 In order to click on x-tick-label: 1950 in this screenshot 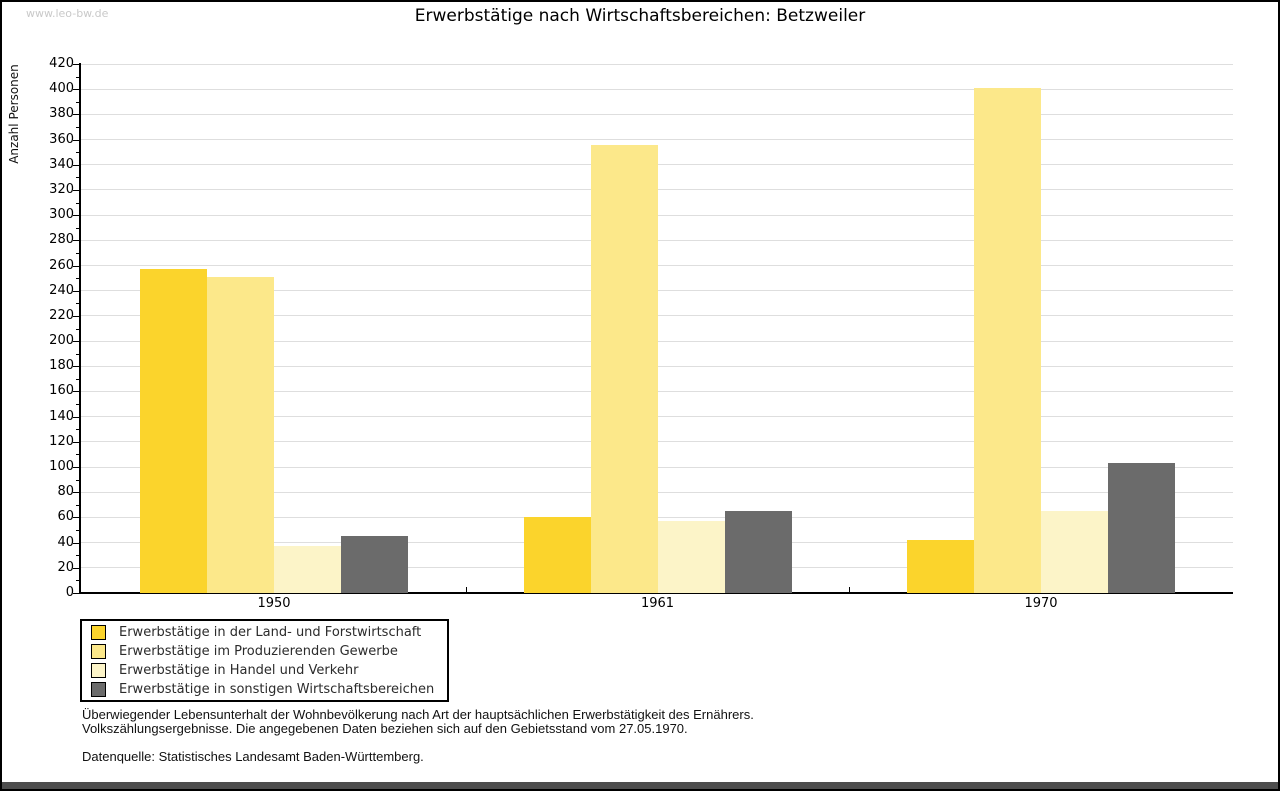, I will do `click(274, 603)`.